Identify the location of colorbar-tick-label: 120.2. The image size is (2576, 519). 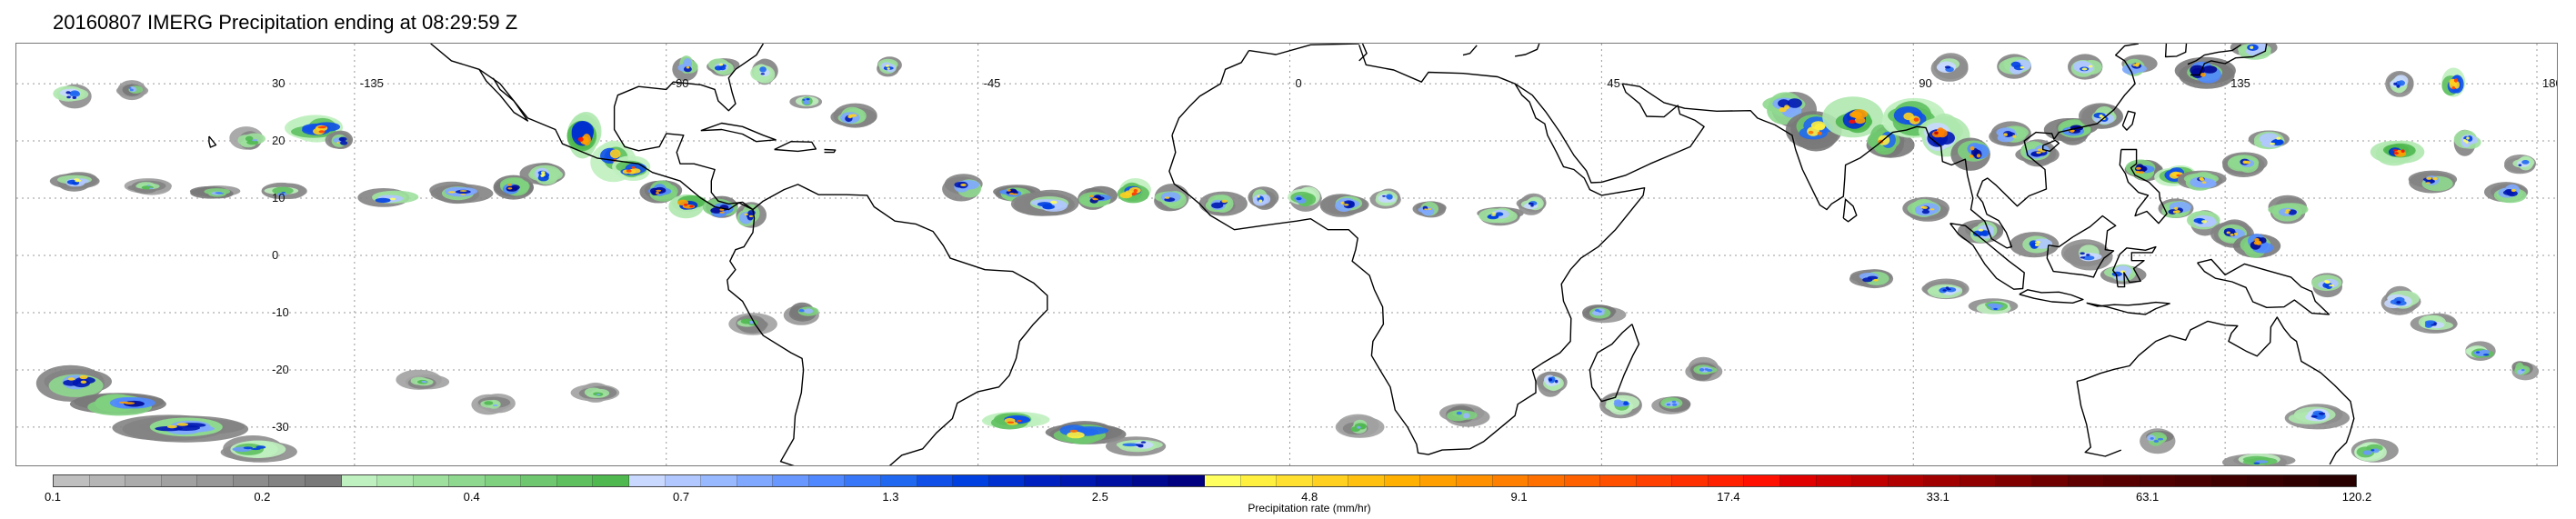
(2356, 497).